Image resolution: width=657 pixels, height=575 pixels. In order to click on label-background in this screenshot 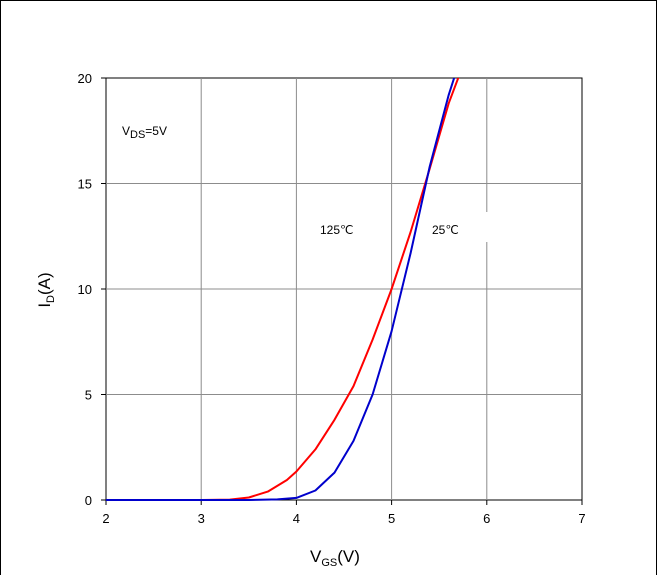, I will do `click(456, 227)`.